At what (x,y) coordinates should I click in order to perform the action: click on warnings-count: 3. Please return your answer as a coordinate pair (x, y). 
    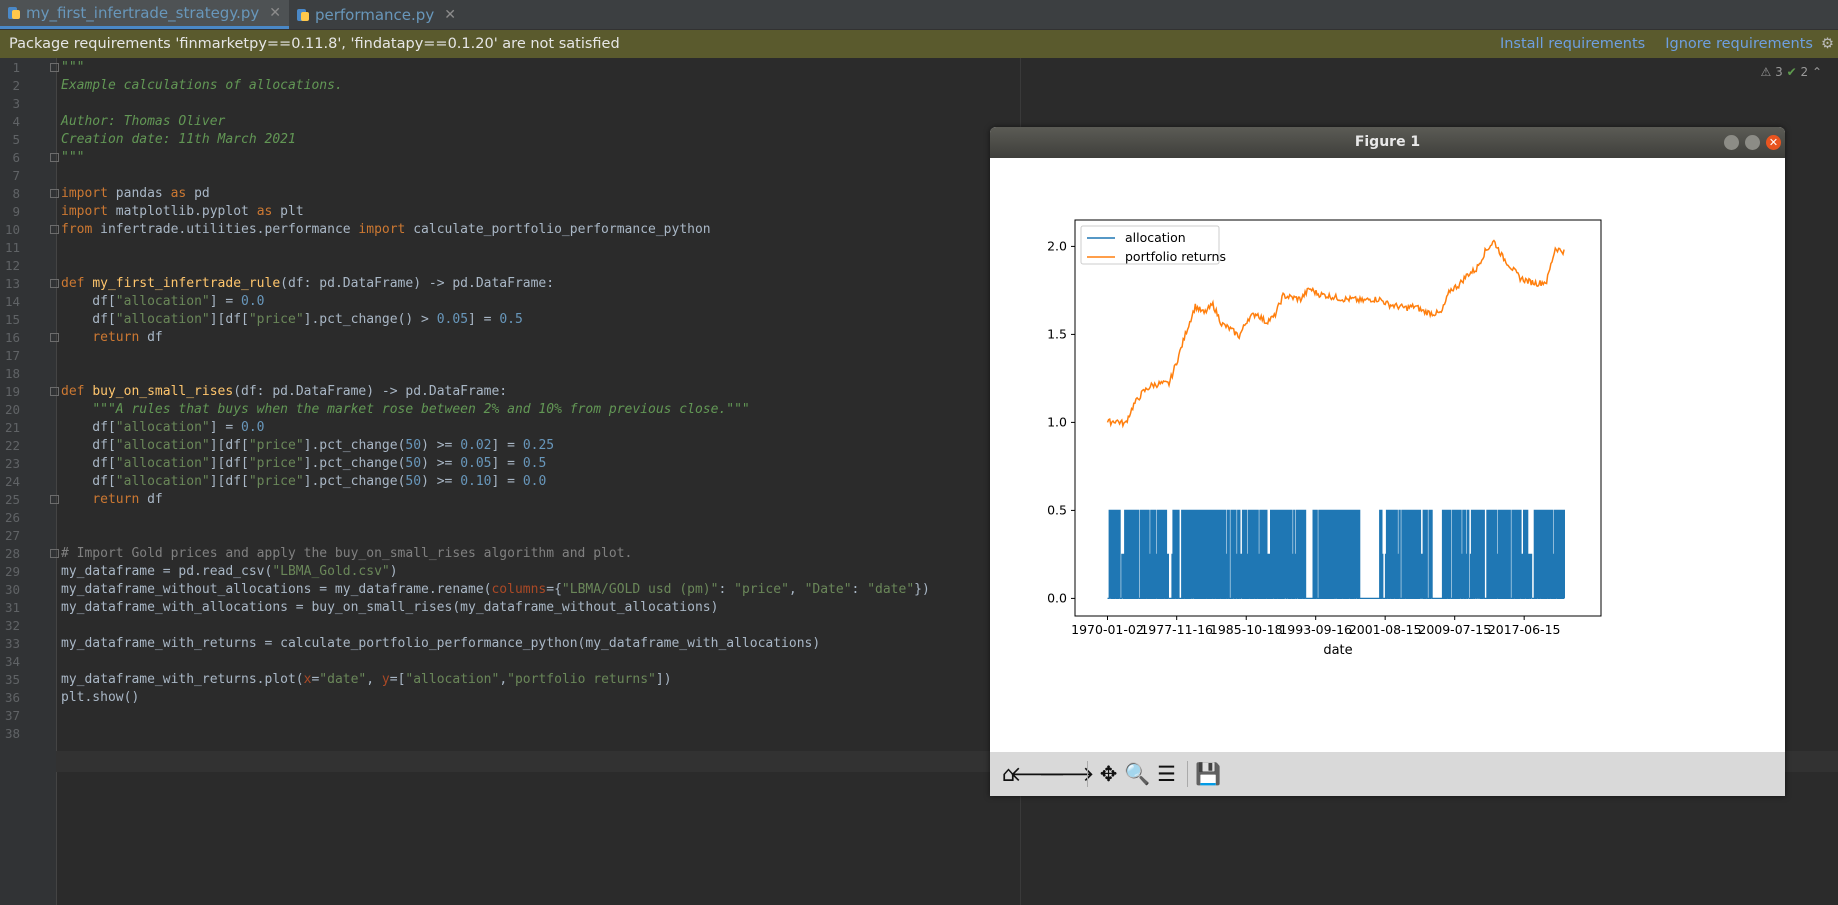
    Looking at the image, I should click on (1779, 72).